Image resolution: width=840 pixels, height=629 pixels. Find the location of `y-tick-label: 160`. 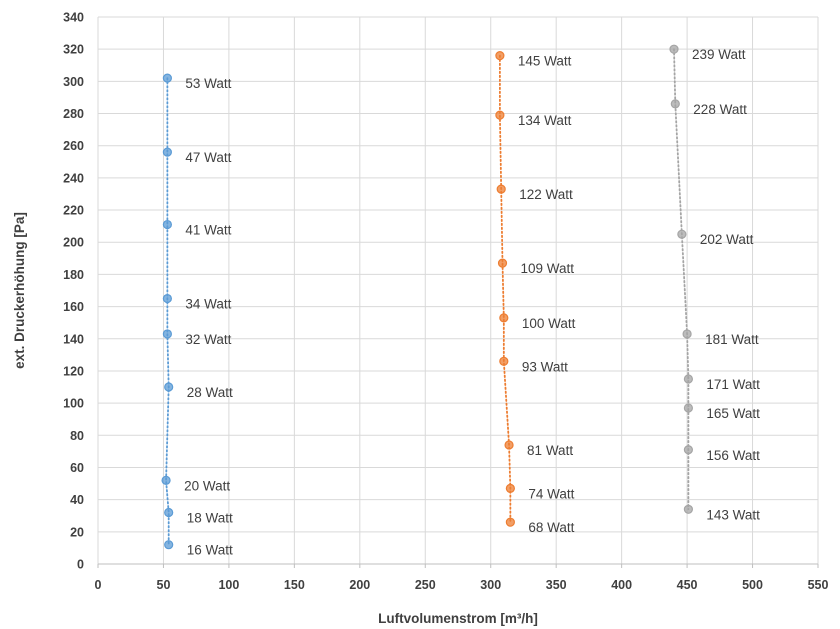

y-tick-label: 160 is located at coordinates (73, 307).